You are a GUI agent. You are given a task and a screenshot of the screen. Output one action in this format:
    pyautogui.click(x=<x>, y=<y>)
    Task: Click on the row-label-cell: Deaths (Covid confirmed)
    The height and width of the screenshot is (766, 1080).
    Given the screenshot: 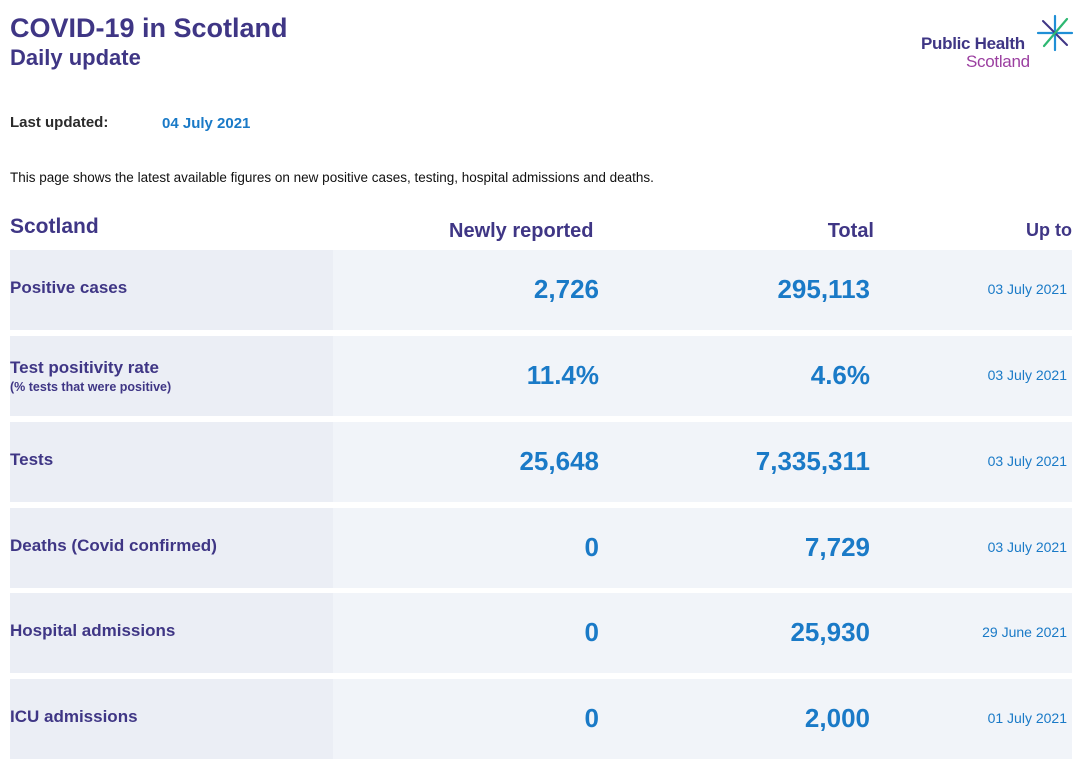 What is the action you would take?
    pyautogui.click(x=171, y=548)
    